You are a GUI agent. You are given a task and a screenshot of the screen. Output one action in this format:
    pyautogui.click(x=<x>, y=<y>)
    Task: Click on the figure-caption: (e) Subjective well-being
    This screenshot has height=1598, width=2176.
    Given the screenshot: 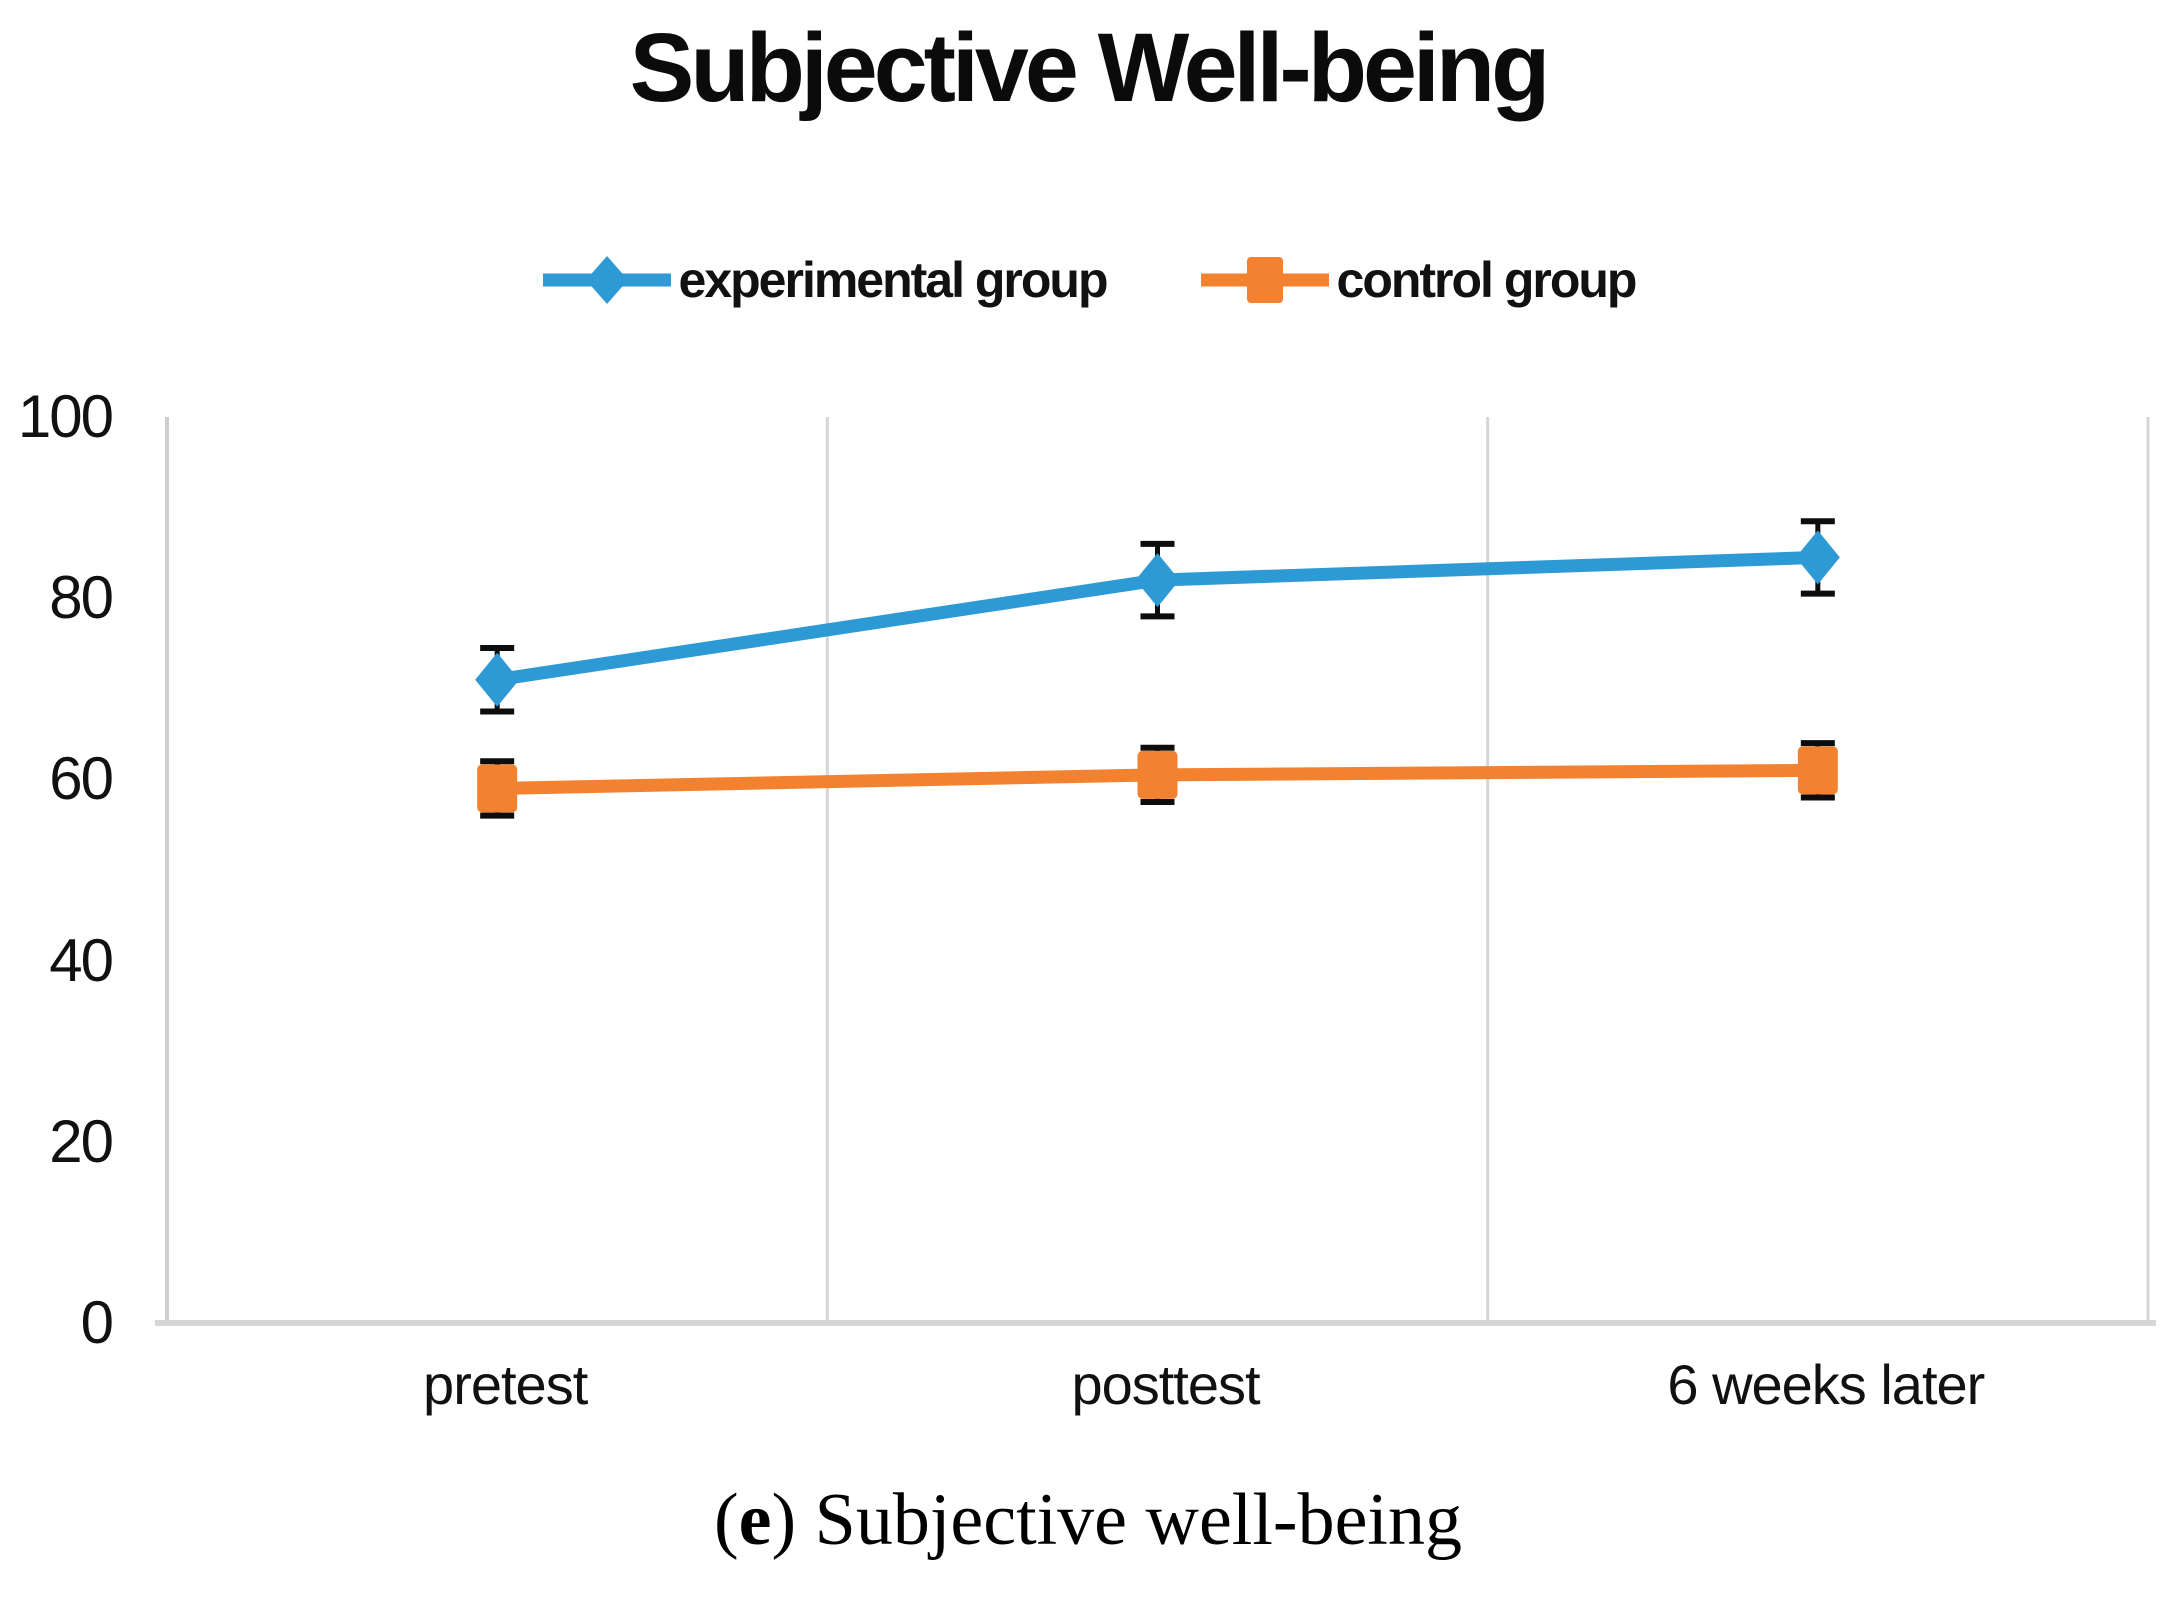 What is the action you would take?
    pyautogui.click(x=1088, y=1520)
    